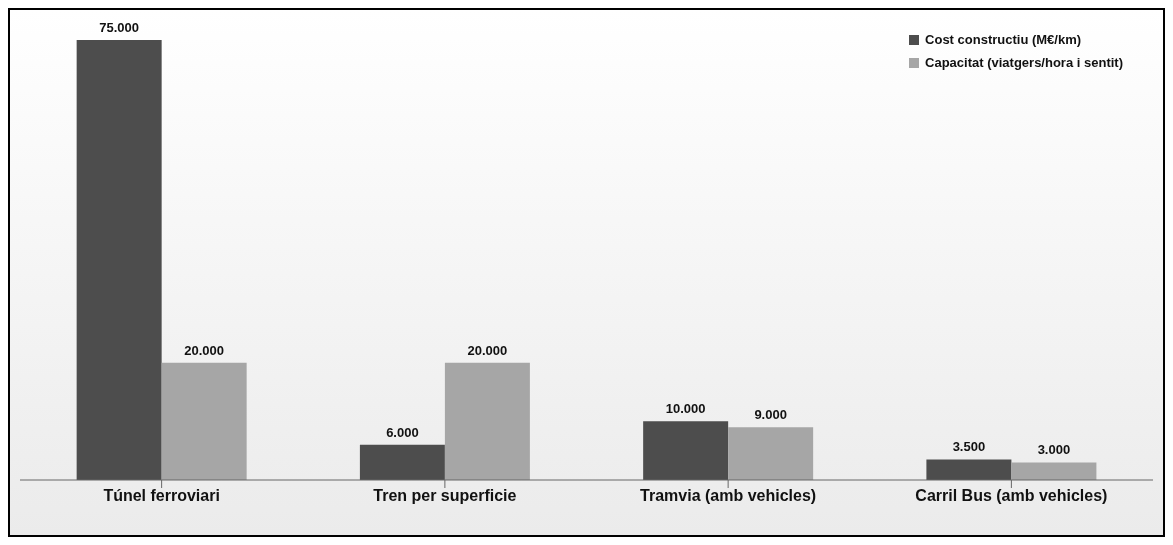 This screenshot has height=545, width=1173. Describe the element at coordinates (685, 409) in the screenshot. I see `data-label: 10.000` at that location.